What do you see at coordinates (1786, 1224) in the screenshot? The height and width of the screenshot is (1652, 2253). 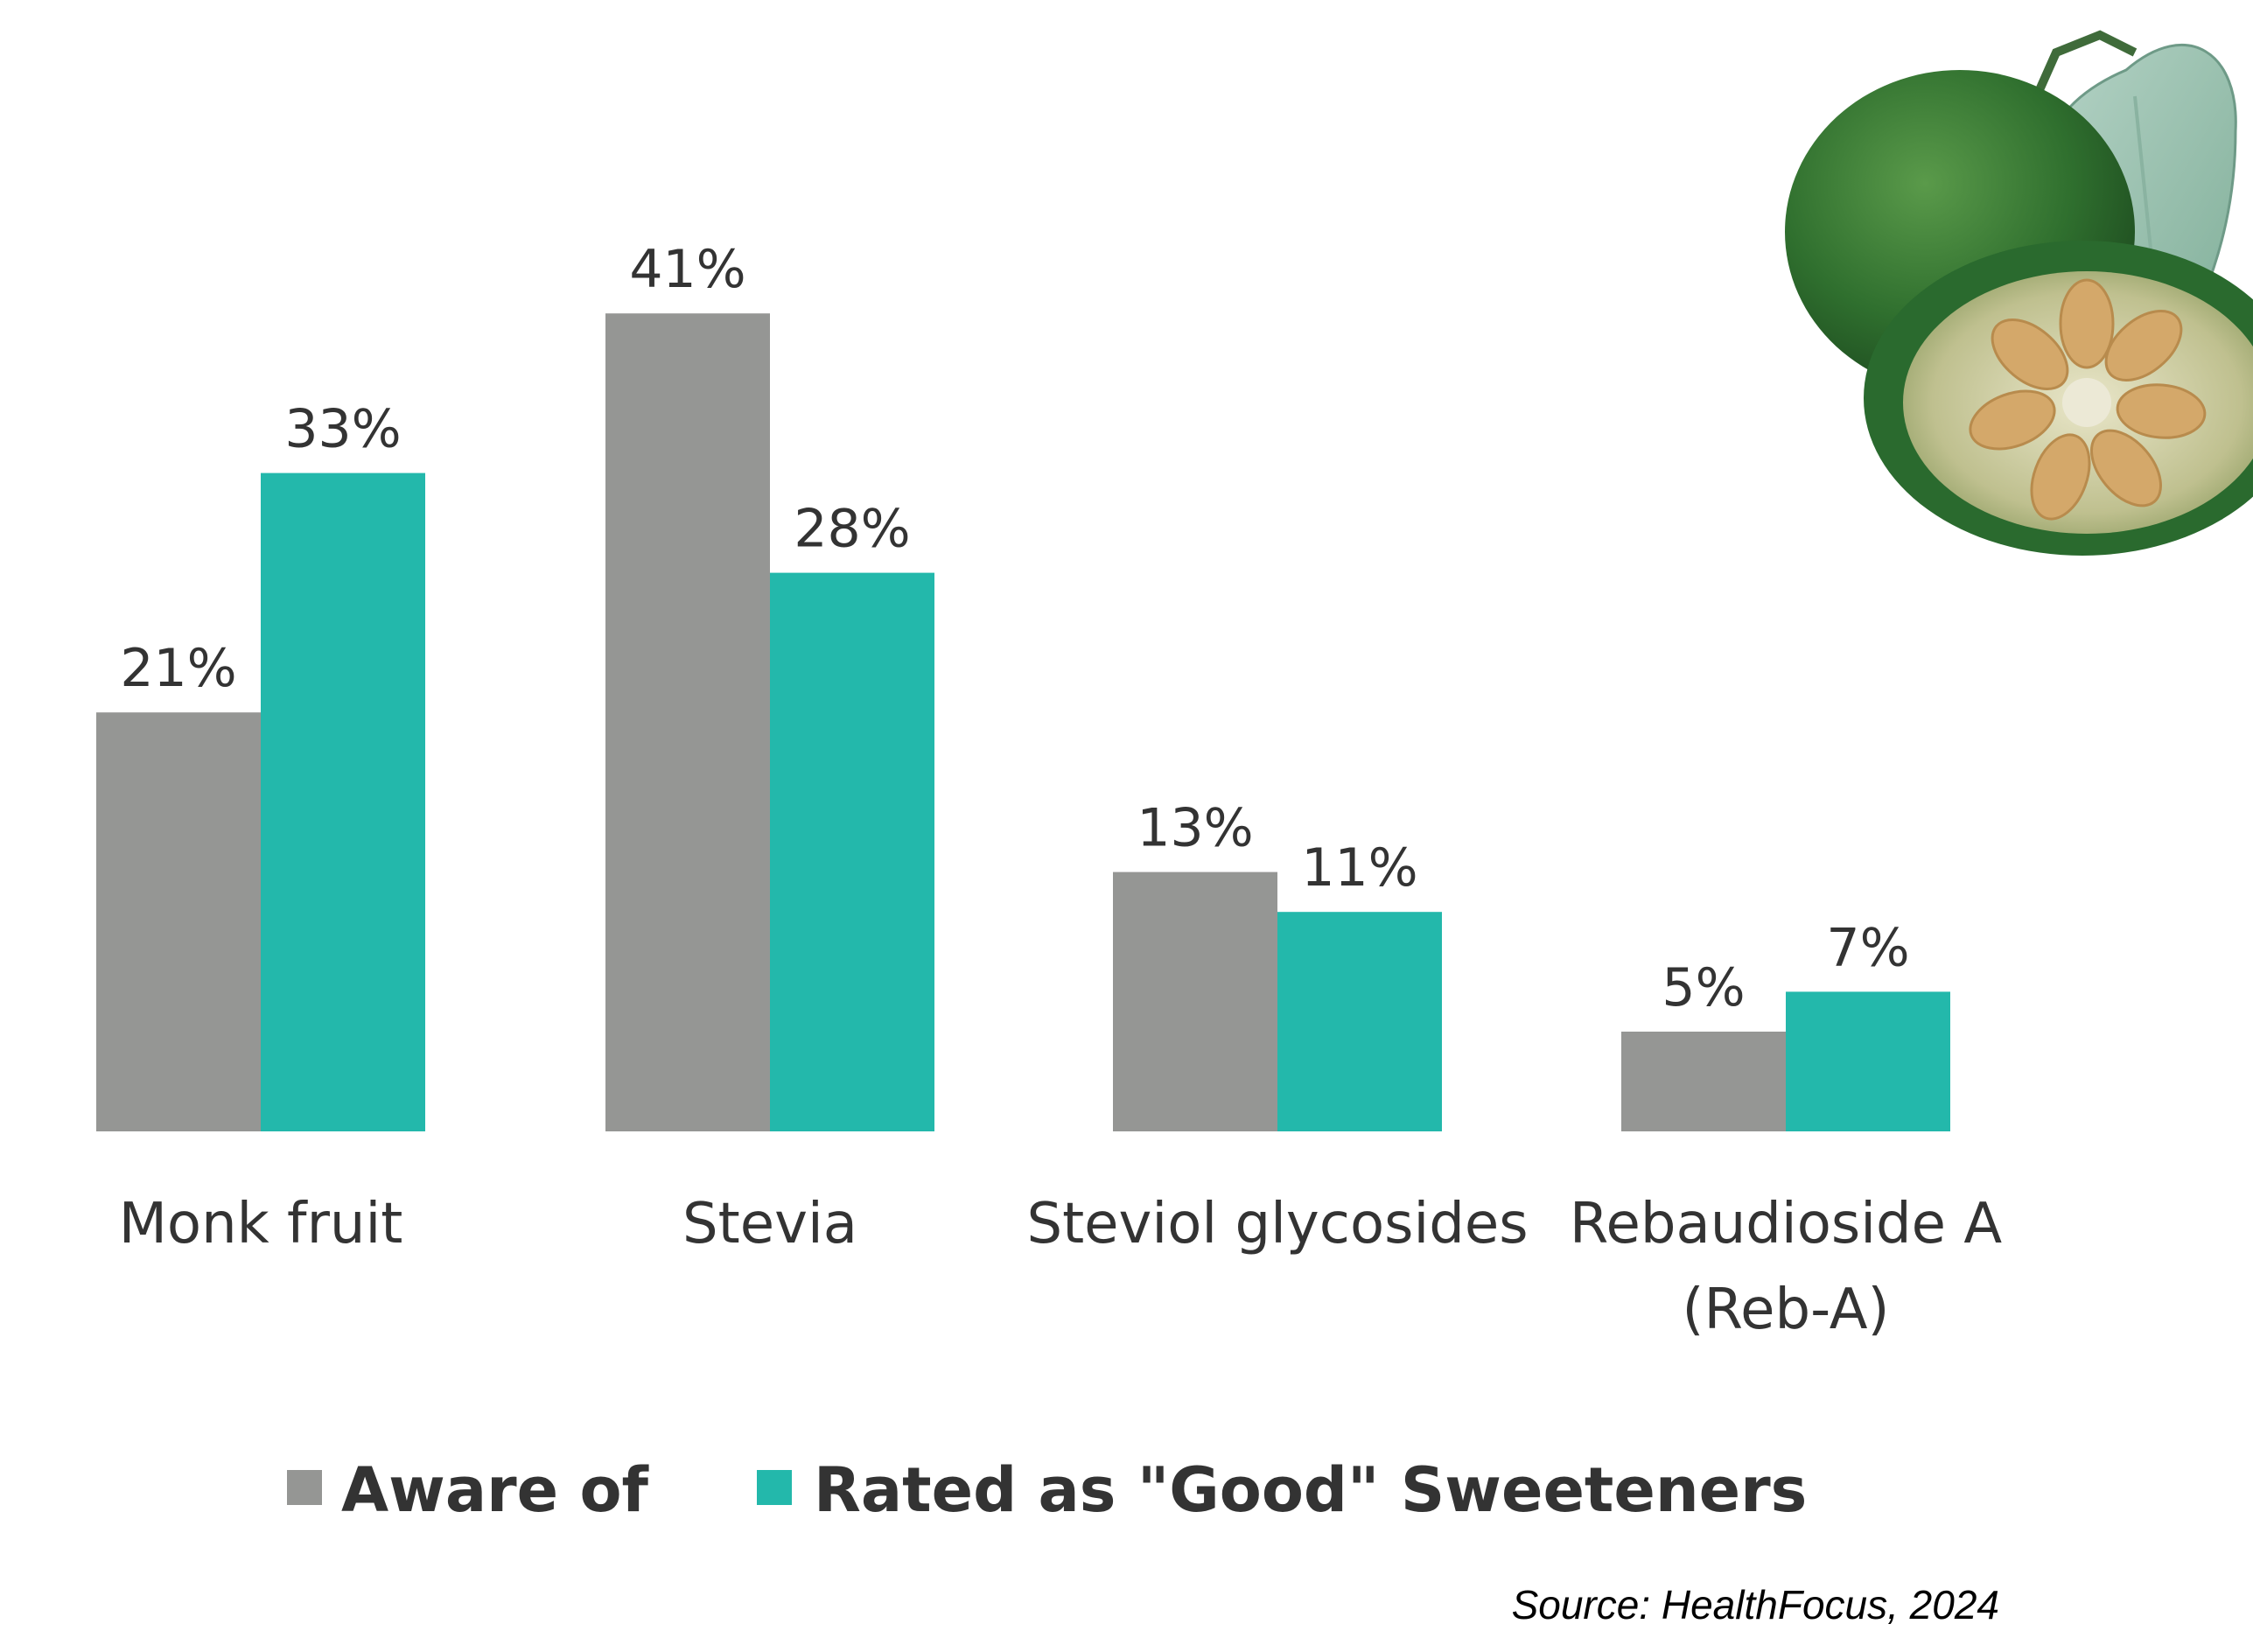 I see `category-label-3: Rebaudioside A` at bounding box center [1786, 1224].